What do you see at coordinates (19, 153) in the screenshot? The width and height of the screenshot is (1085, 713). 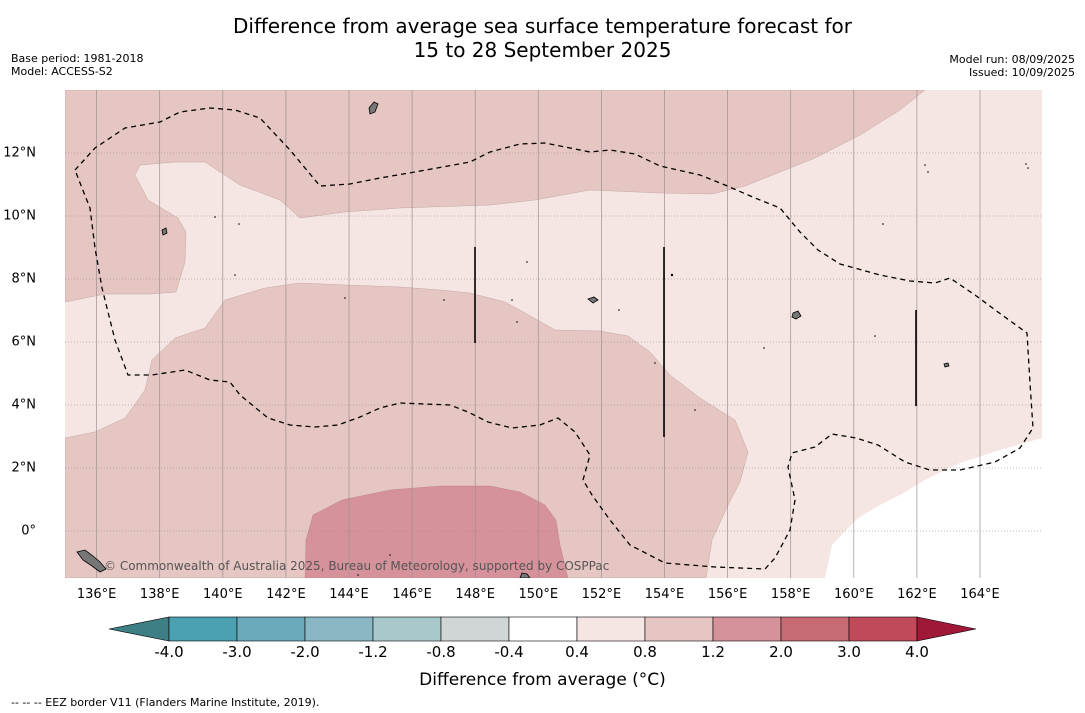 I see `y-tick-label: 12°N` at bounding box center [19, 153].